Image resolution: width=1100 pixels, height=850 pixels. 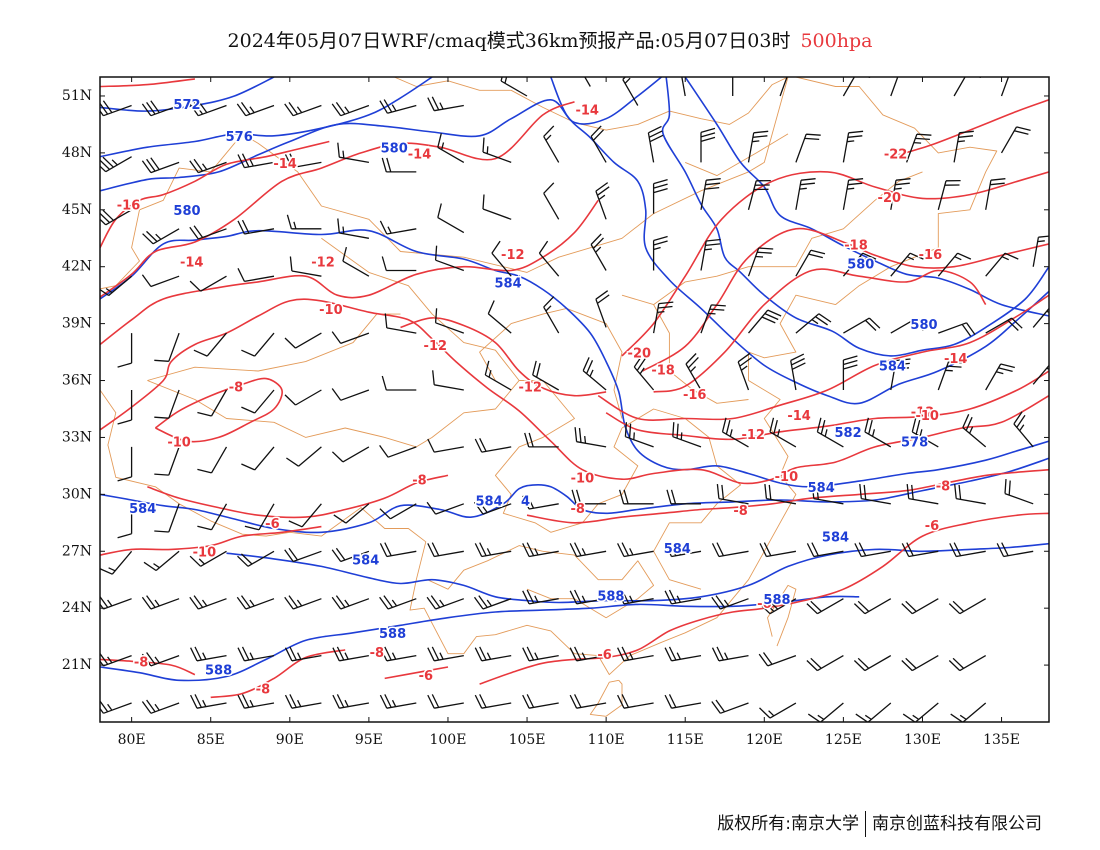 I want to click on temperature-label: -8, so click(x=263, y=689).